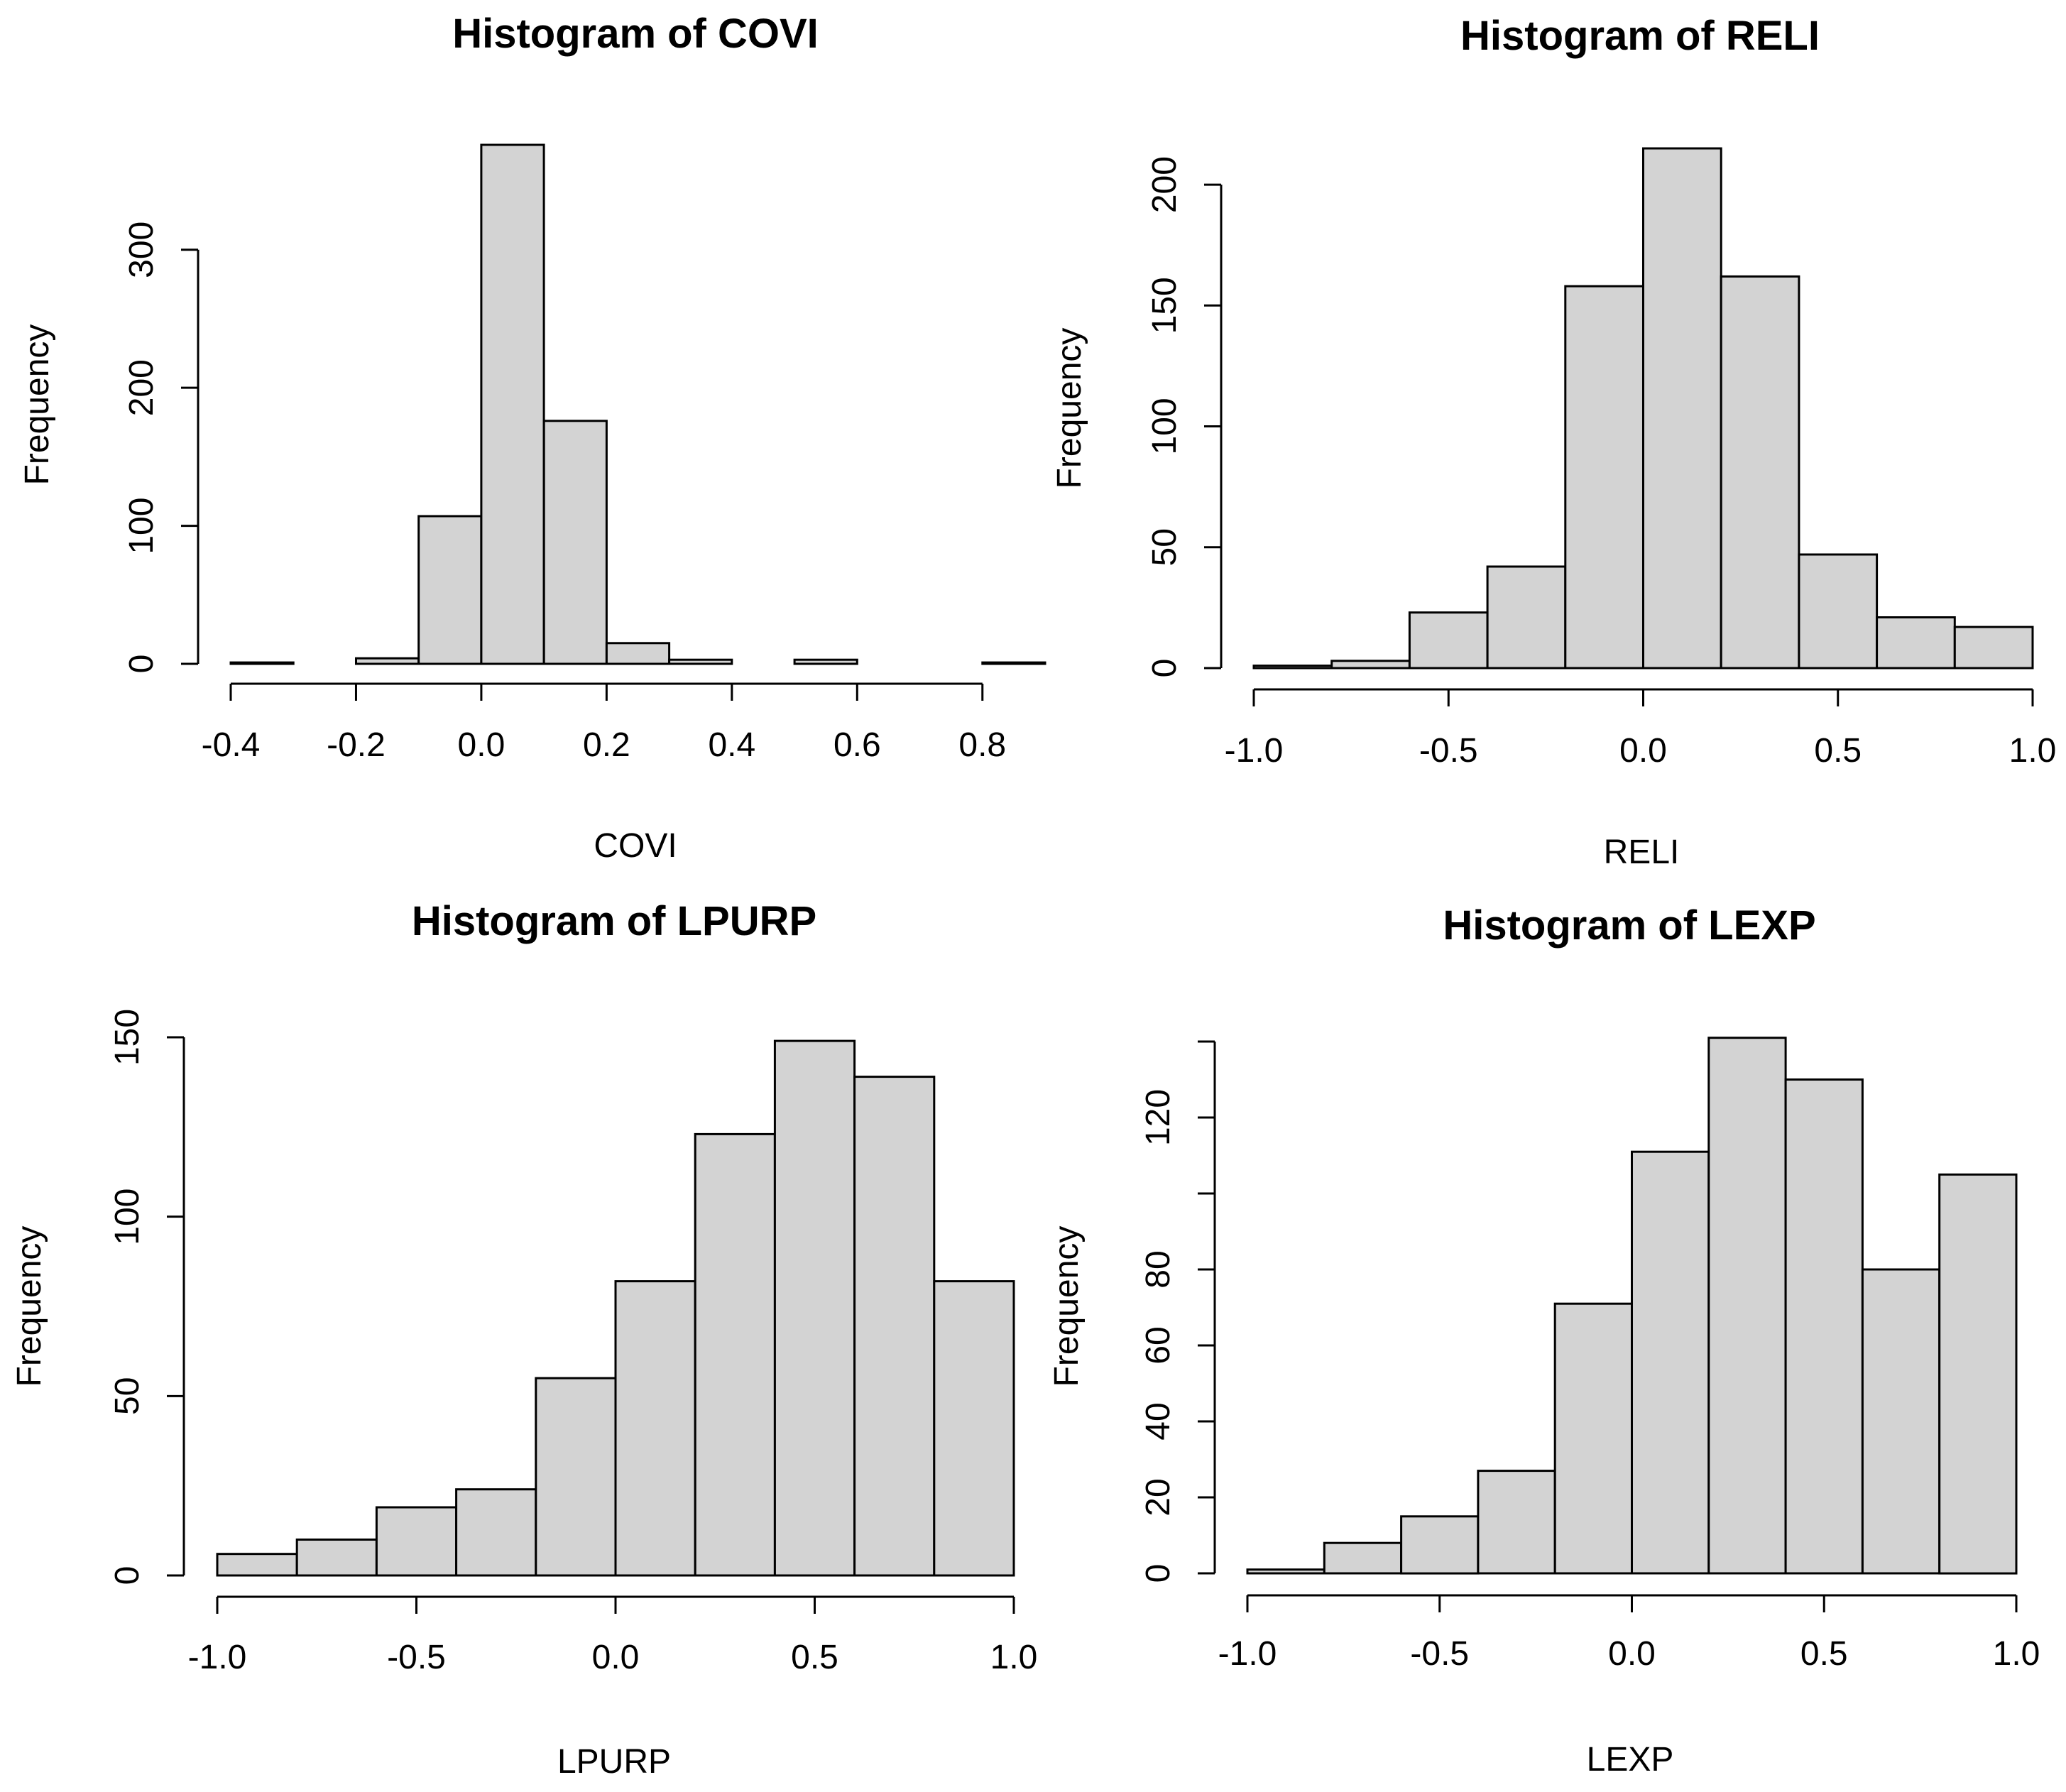  I want to click on y-axis: 0 50 100 150, so click(147, 1297).